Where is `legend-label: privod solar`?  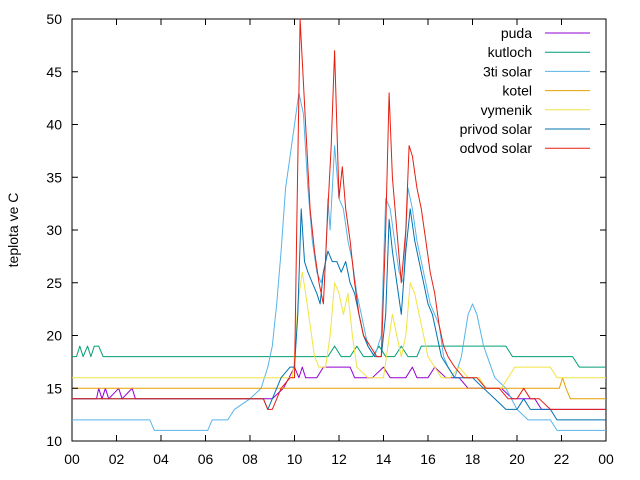
legend-label: privod solar is located at coordinates (496, 129).